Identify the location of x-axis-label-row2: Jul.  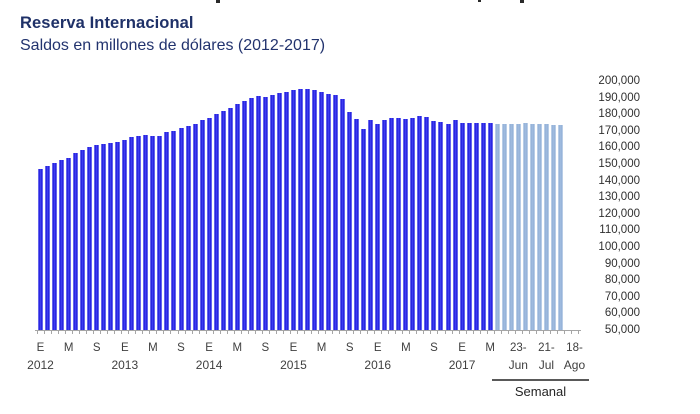
(546, 365).